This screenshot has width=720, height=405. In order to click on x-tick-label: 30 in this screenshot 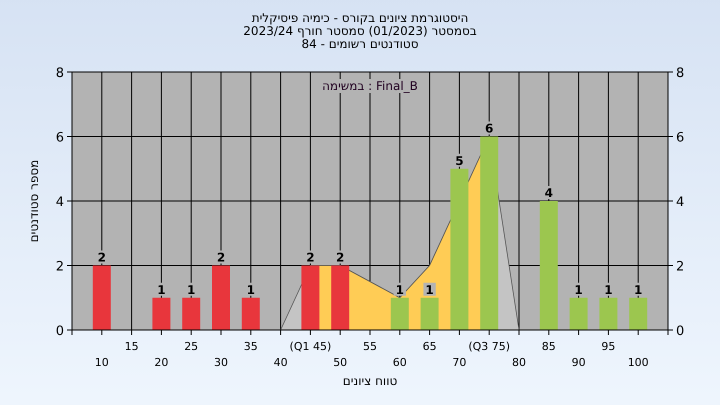, I will do `click(221, 362)`.